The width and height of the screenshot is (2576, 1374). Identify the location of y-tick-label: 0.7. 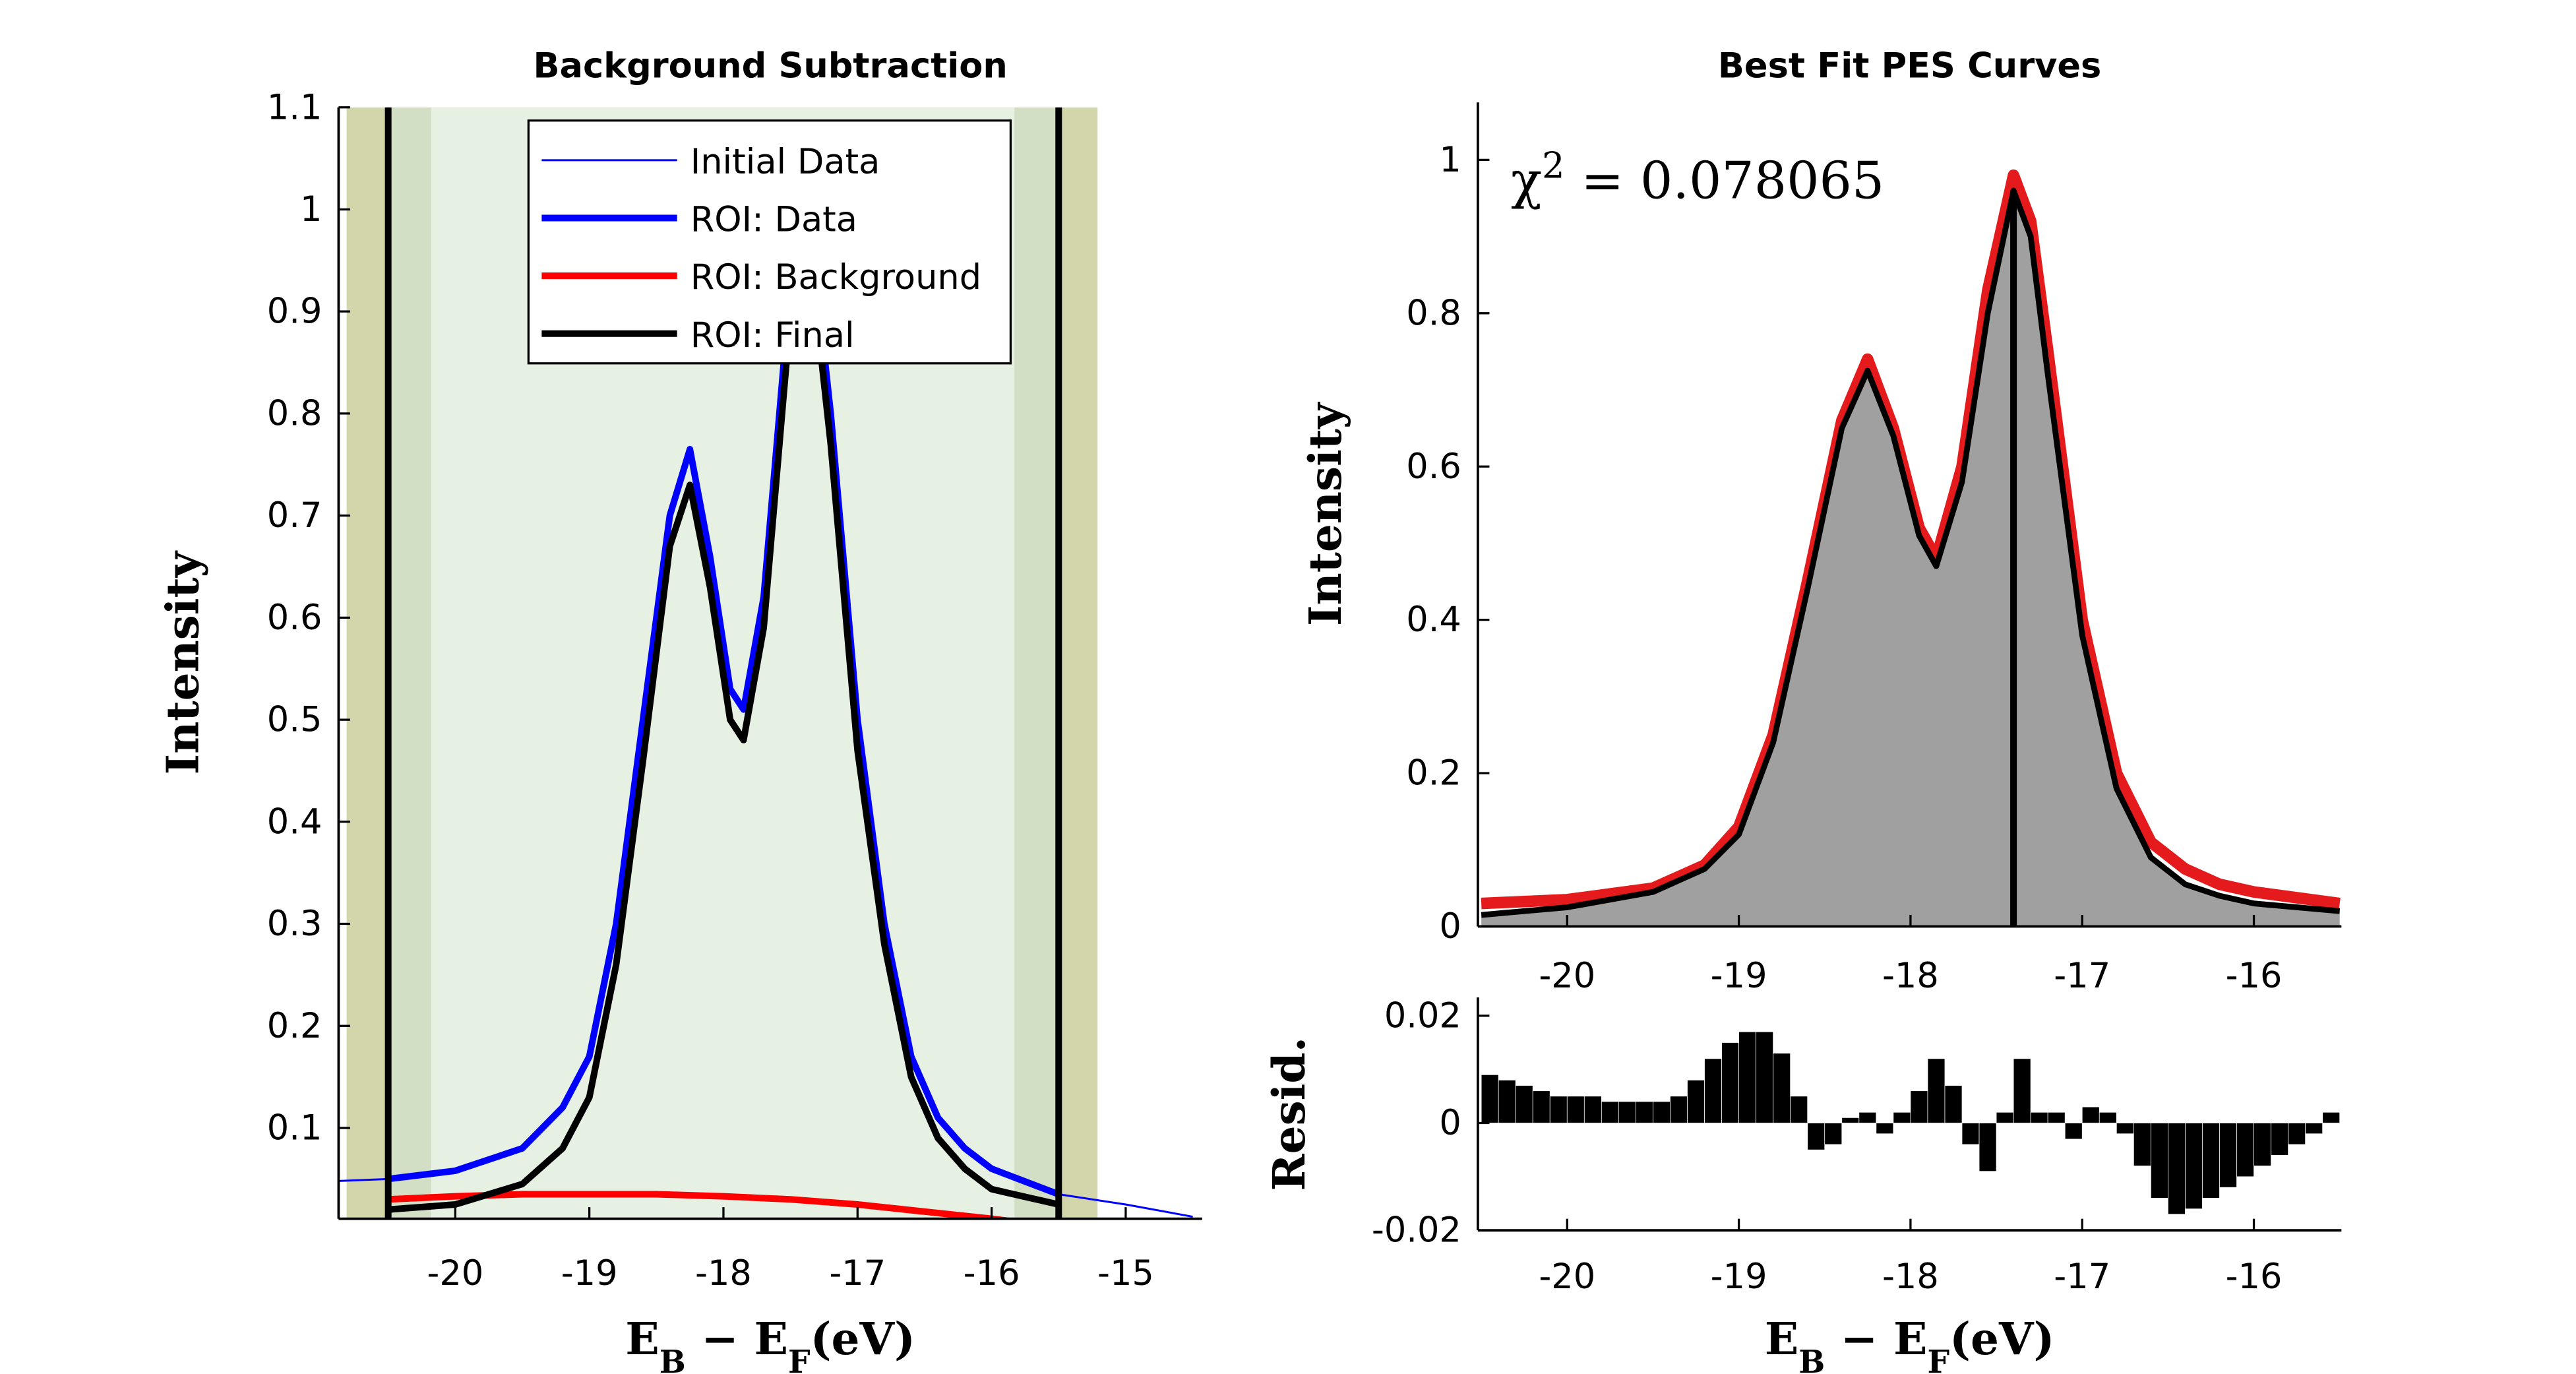
(294, 515).